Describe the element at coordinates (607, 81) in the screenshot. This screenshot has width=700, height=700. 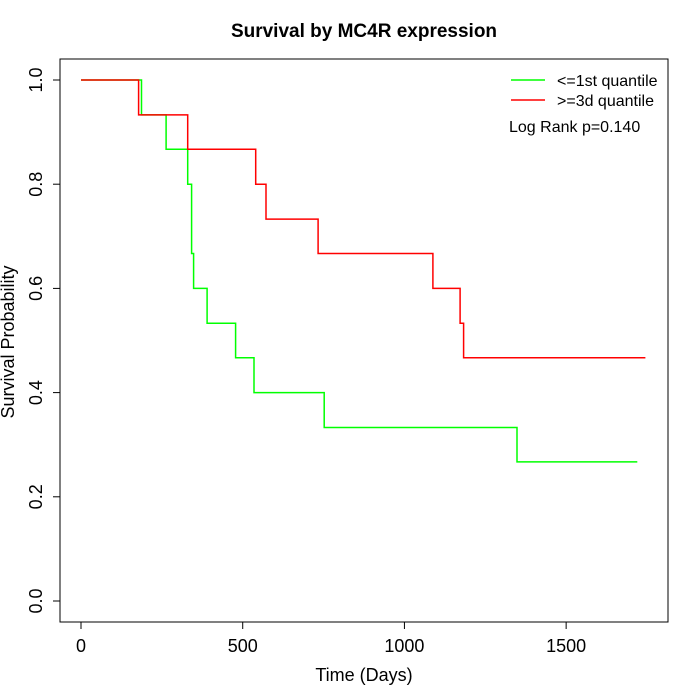
I see `legend-label-0: <=1st quantile` at that location.